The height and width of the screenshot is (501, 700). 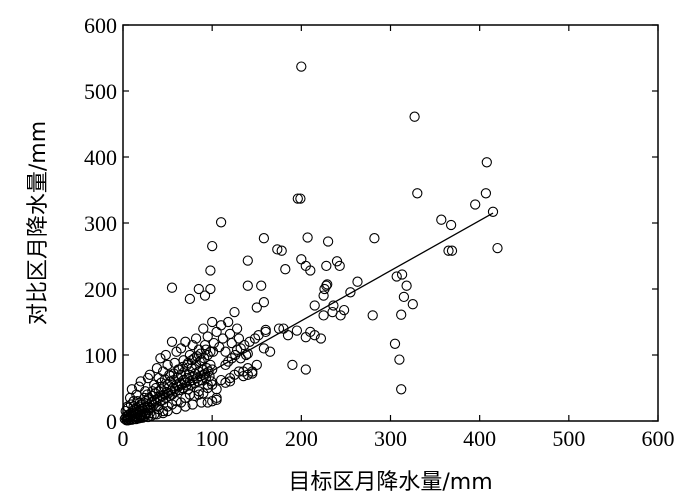 I want to click on y-tick-label: 0, so click(x=111, y=421).